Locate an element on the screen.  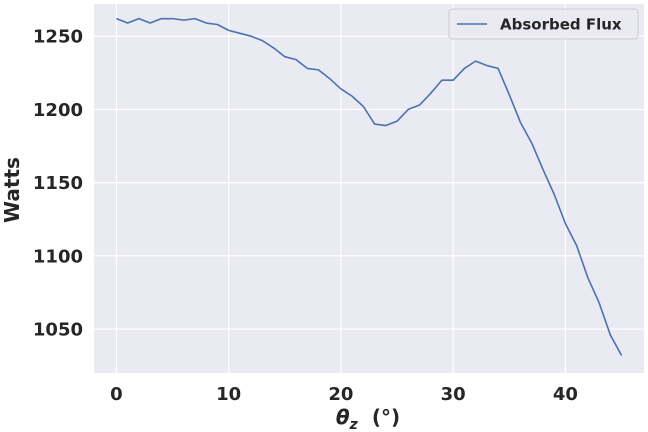
x-tick-label: 40 is located at coordinates (565, 394).